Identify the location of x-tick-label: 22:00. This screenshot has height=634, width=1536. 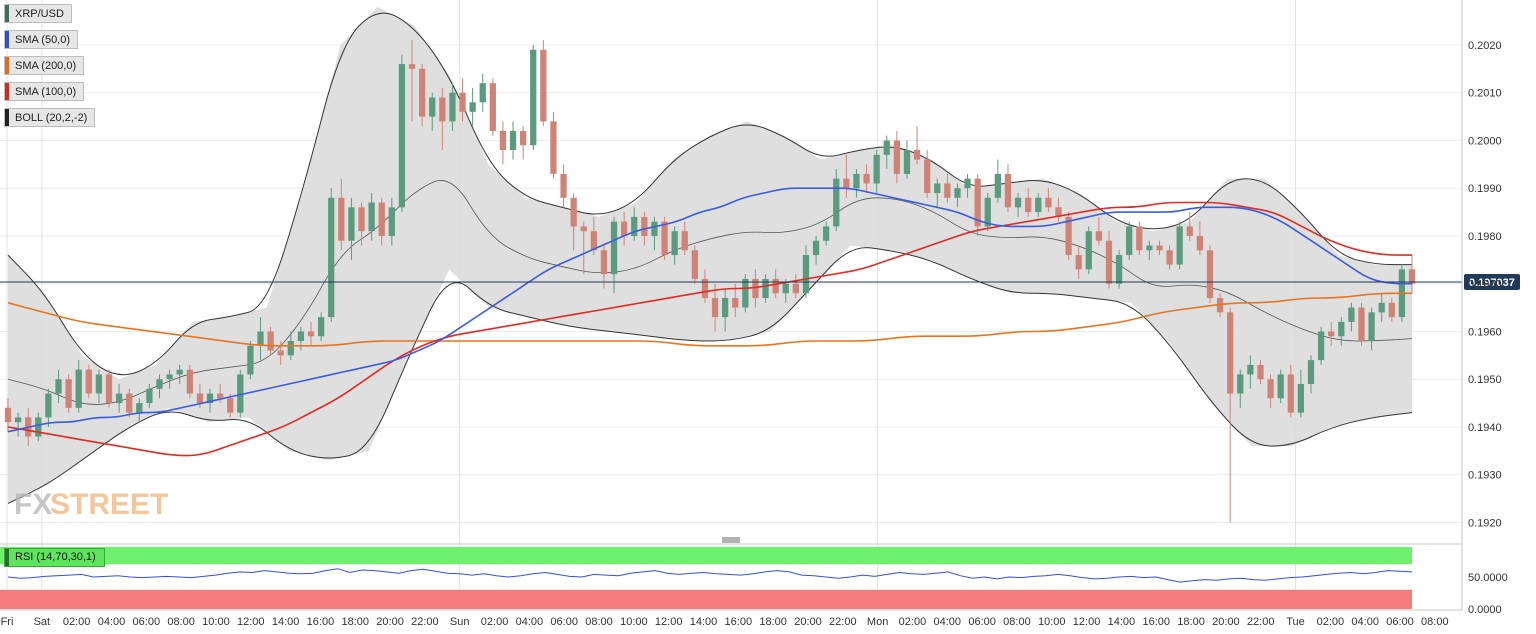
(1261, 622).